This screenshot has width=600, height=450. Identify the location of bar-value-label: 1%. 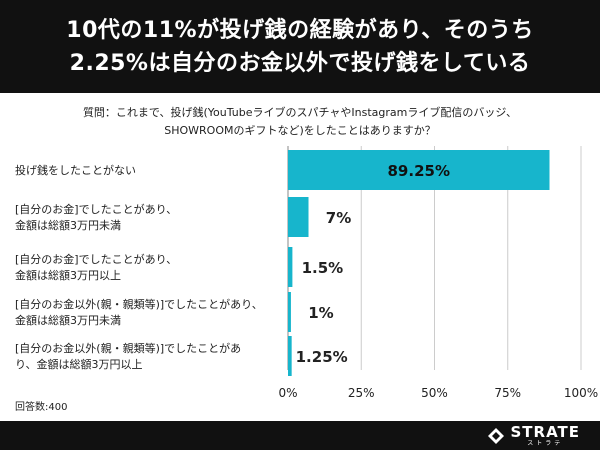
(320, 313).